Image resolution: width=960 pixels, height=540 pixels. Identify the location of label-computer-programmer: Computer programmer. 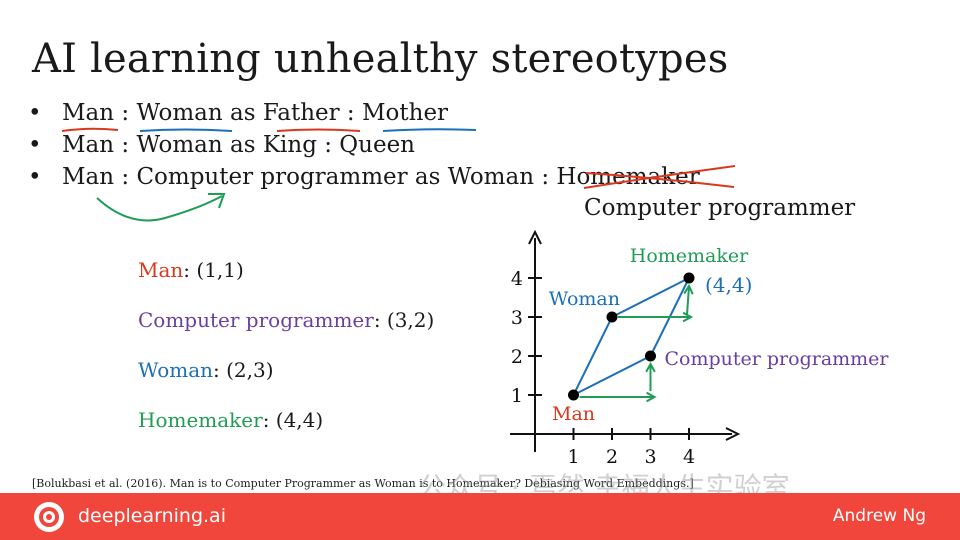
(777, 359).